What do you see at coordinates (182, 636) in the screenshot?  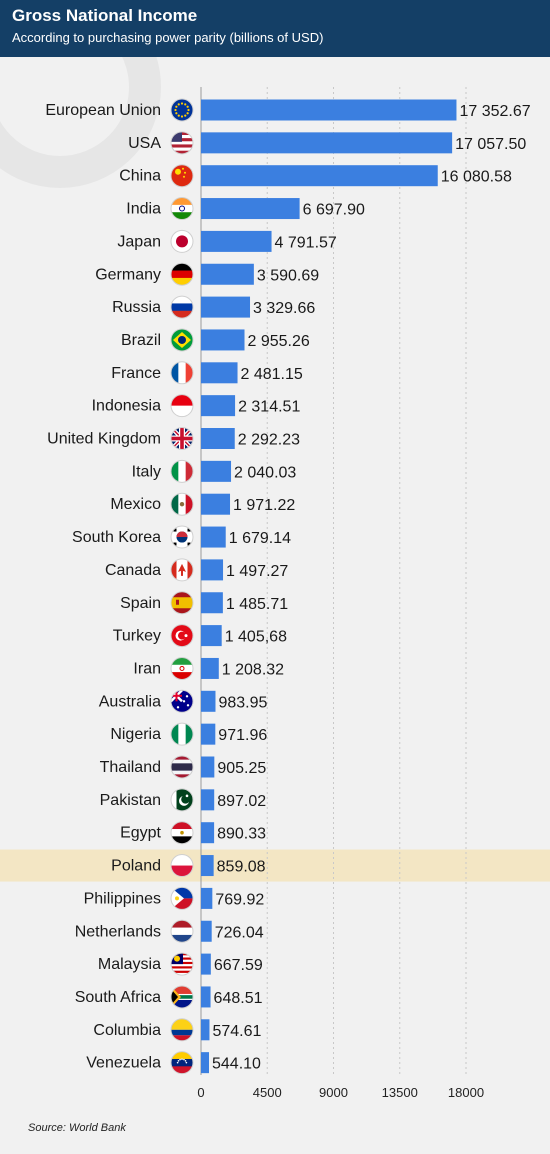 I see `turkey-flag-icon` at bounding box center [182, 636].